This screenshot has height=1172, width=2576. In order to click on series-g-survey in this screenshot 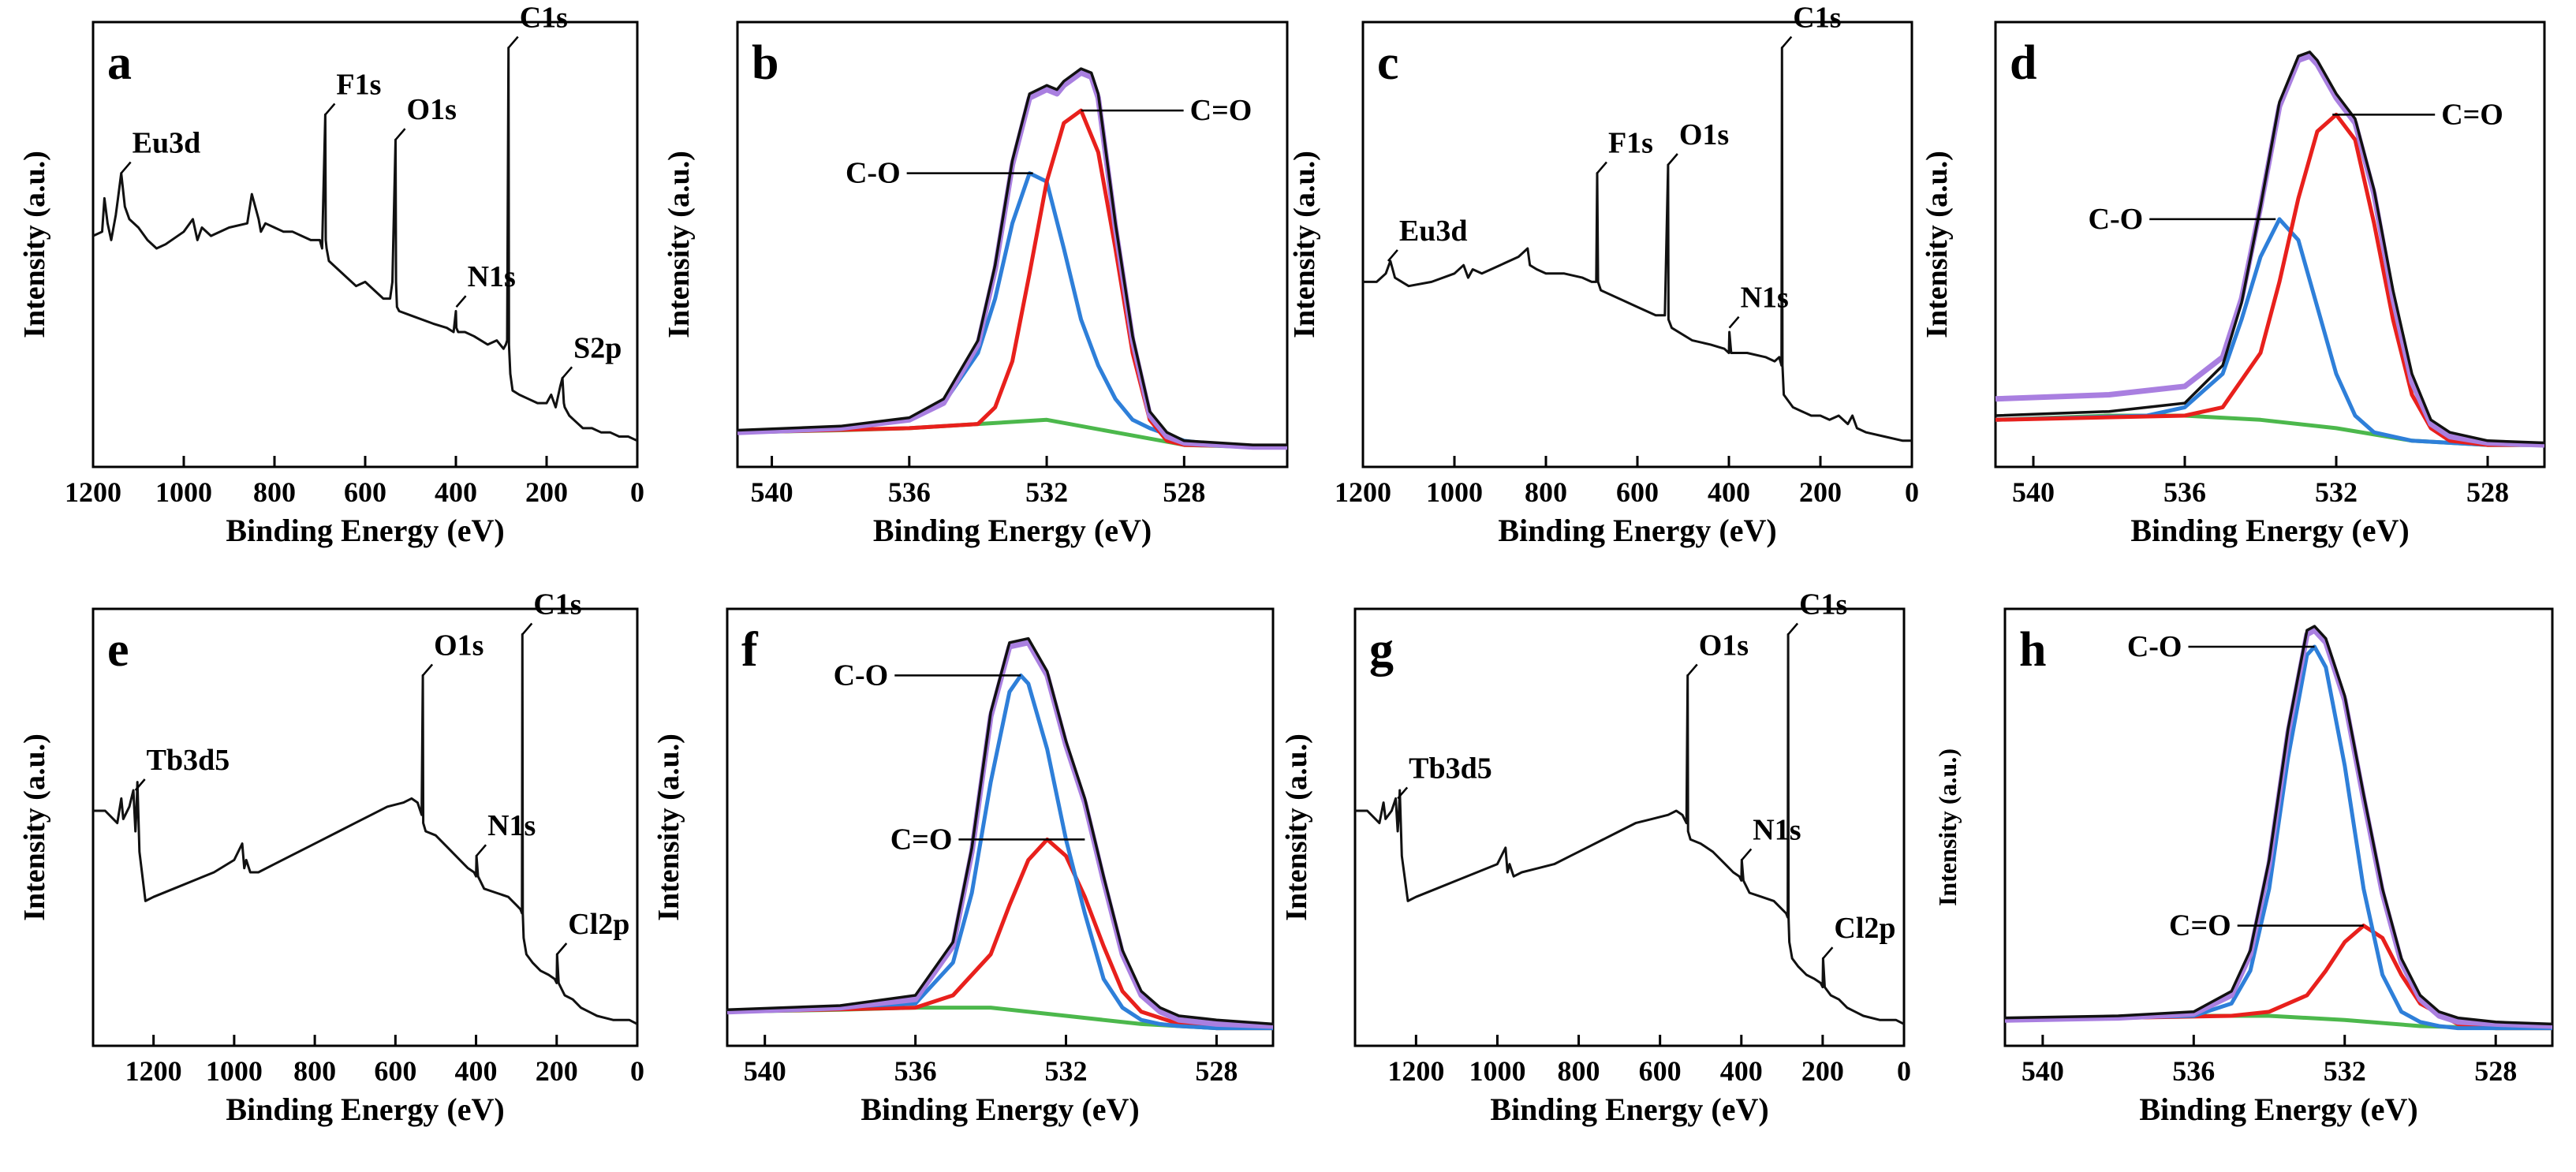, I will do `click(1630, 829)`.